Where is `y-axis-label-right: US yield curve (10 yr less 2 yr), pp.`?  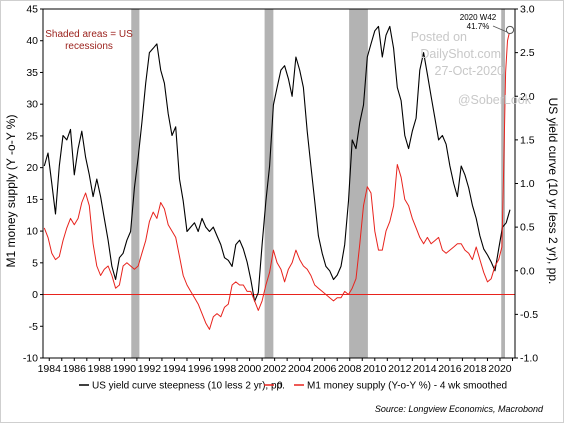
y-axis-label-right: US yield curve (10 yr less 2 yr), pp. is located at coordinates (553, 191).